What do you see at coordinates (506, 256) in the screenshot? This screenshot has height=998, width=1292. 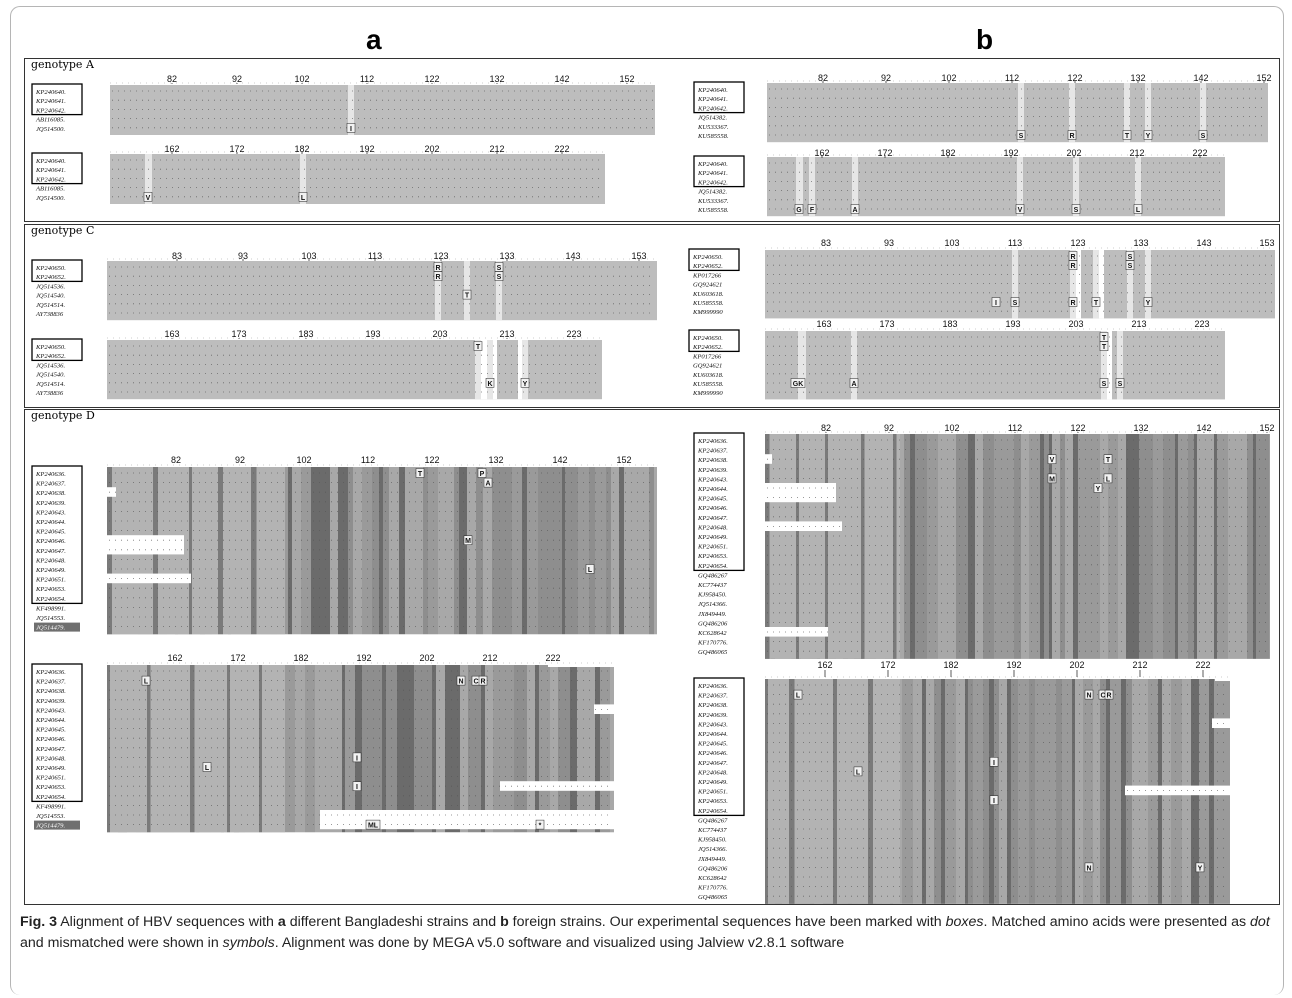 I see `ruler-tick-label: 133` at bounding box center [506, 256].